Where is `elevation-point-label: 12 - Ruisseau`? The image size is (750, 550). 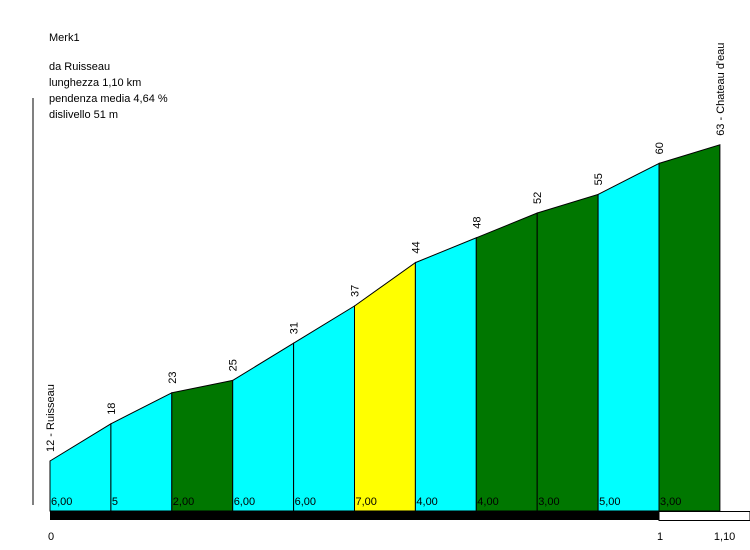 elevation-point-label: 12 - Ruisseau is located at coordinates (51, 418).